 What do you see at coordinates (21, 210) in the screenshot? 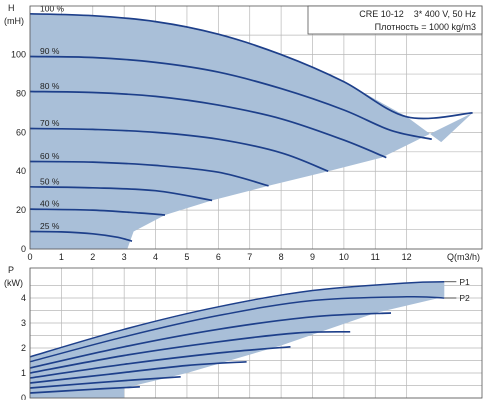
I see `head-y-tick: 20` at bounding box center [21, 210].